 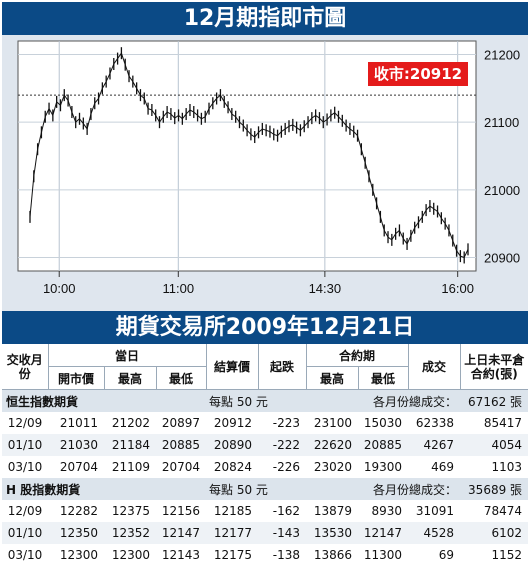 I want to click on header-low: 最低, so click(x=181, y=378).